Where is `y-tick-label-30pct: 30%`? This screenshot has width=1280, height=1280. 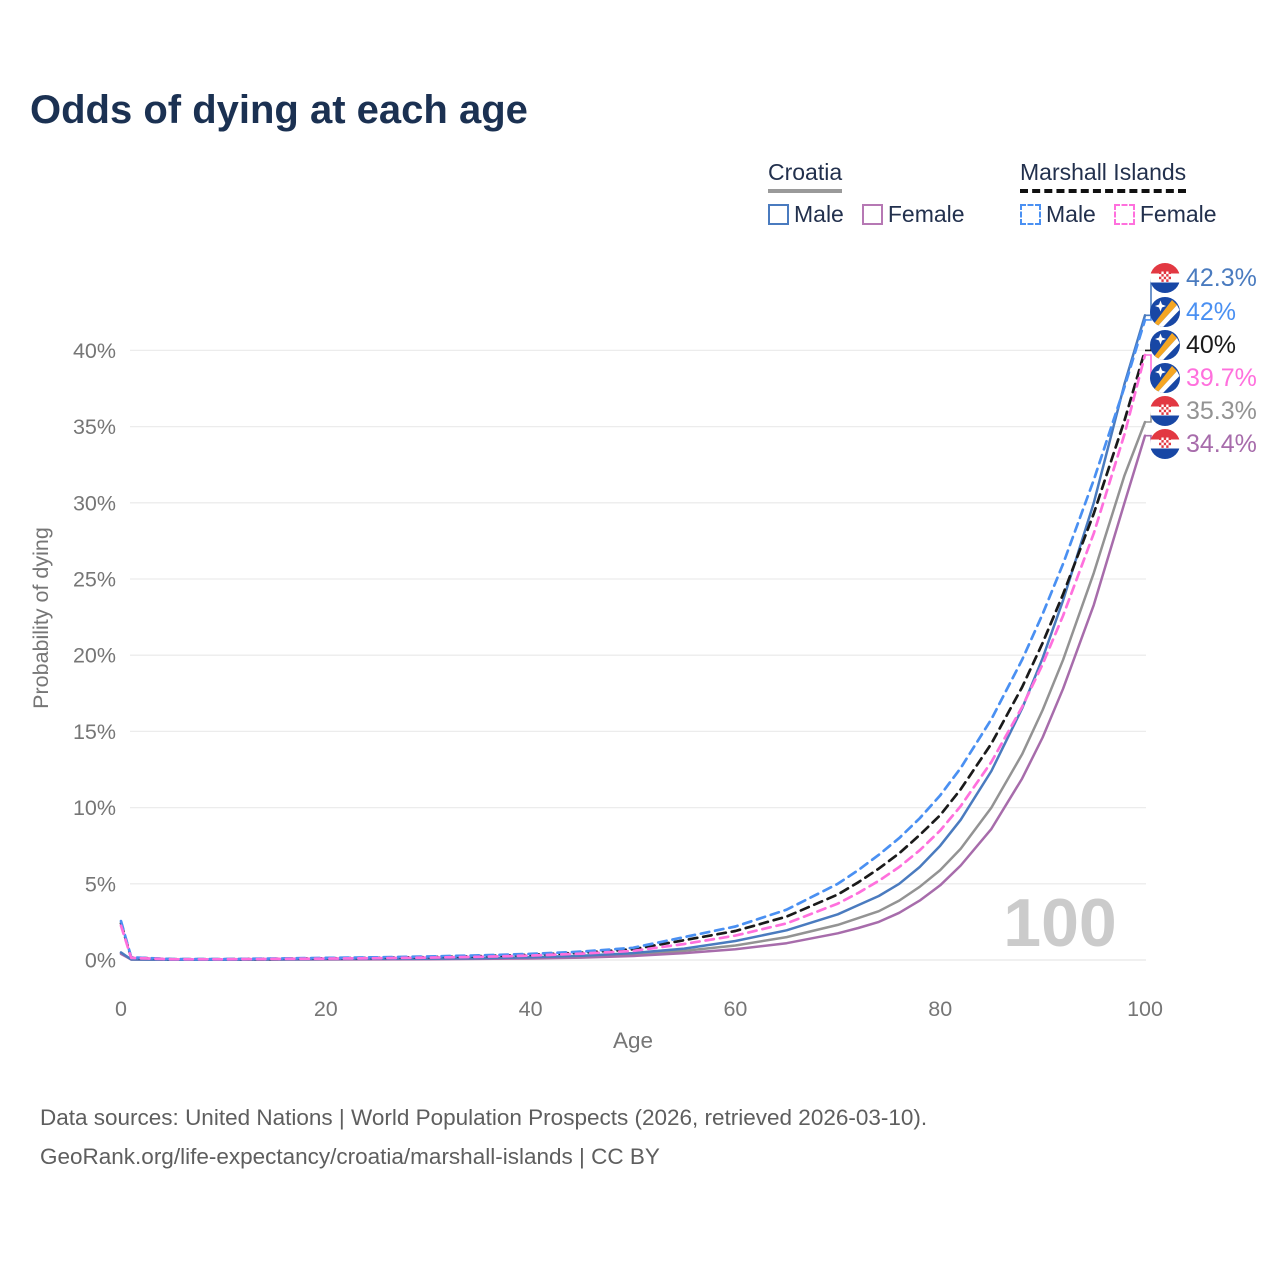
y-tick-label-30pct: 30% is located at coordinates (94, 503).